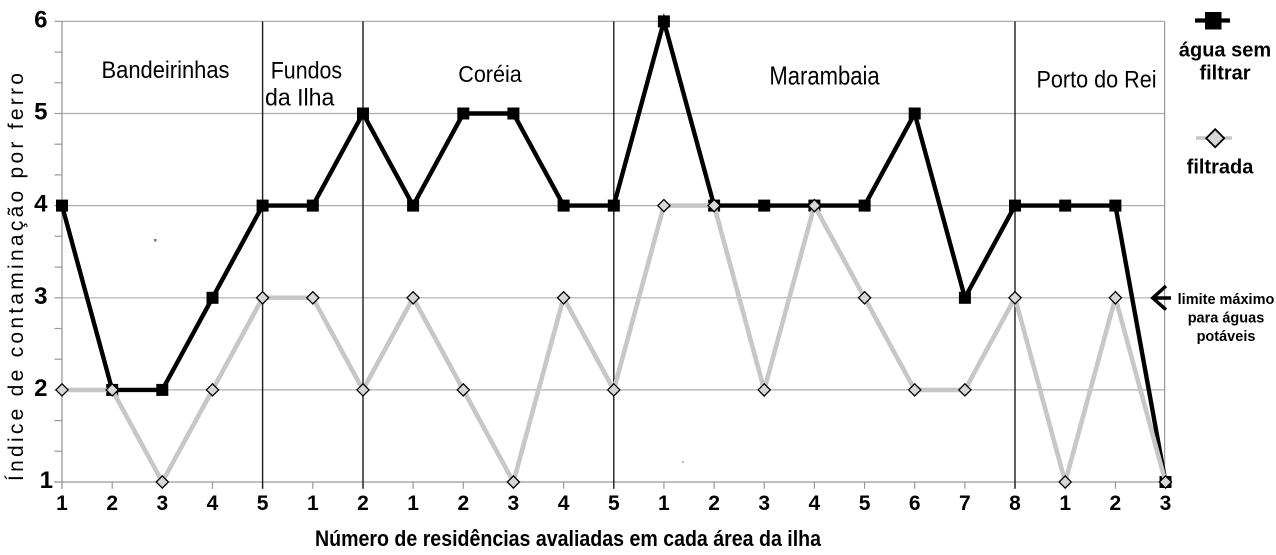 This screenshot has width=1276, height=555. Describe the element at coordinates (965, 503) in the screenshot. I see `svg-text: 7` at that location.